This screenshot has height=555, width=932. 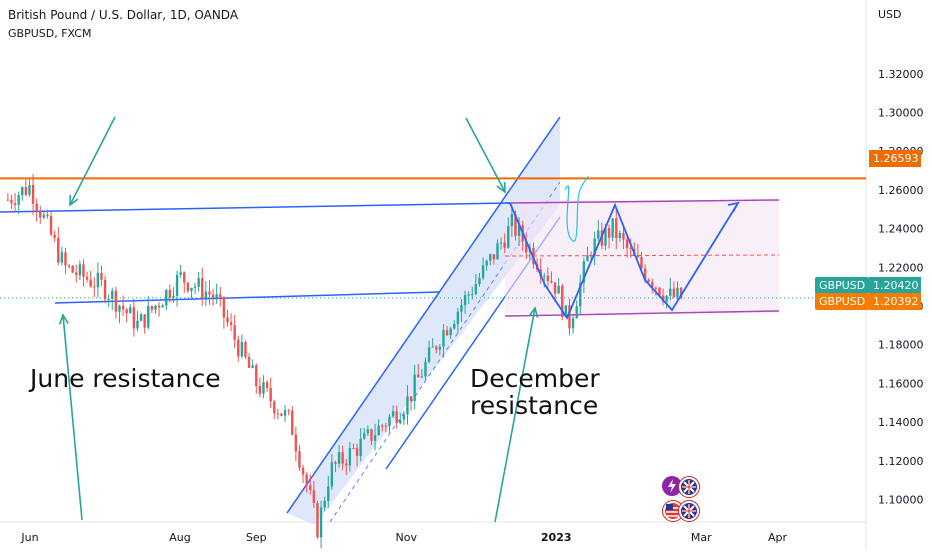 I want to click on uk-flag-icon, so click(x=689, y=487).